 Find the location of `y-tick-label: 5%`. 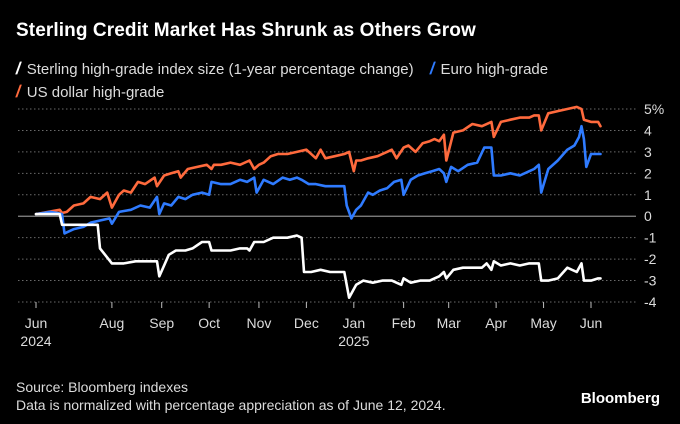

y-tick-label: 5% is located at coordinates (654, 109).